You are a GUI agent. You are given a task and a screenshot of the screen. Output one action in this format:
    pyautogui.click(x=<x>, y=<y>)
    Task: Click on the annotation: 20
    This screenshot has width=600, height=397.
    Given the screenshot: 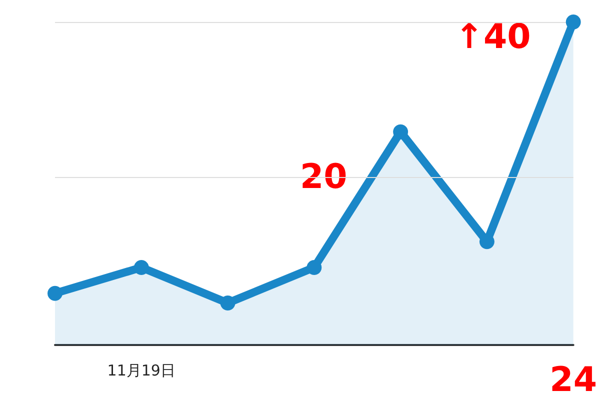 What is the action you would take?
    pyautogui.click(x=324, y=177)
    